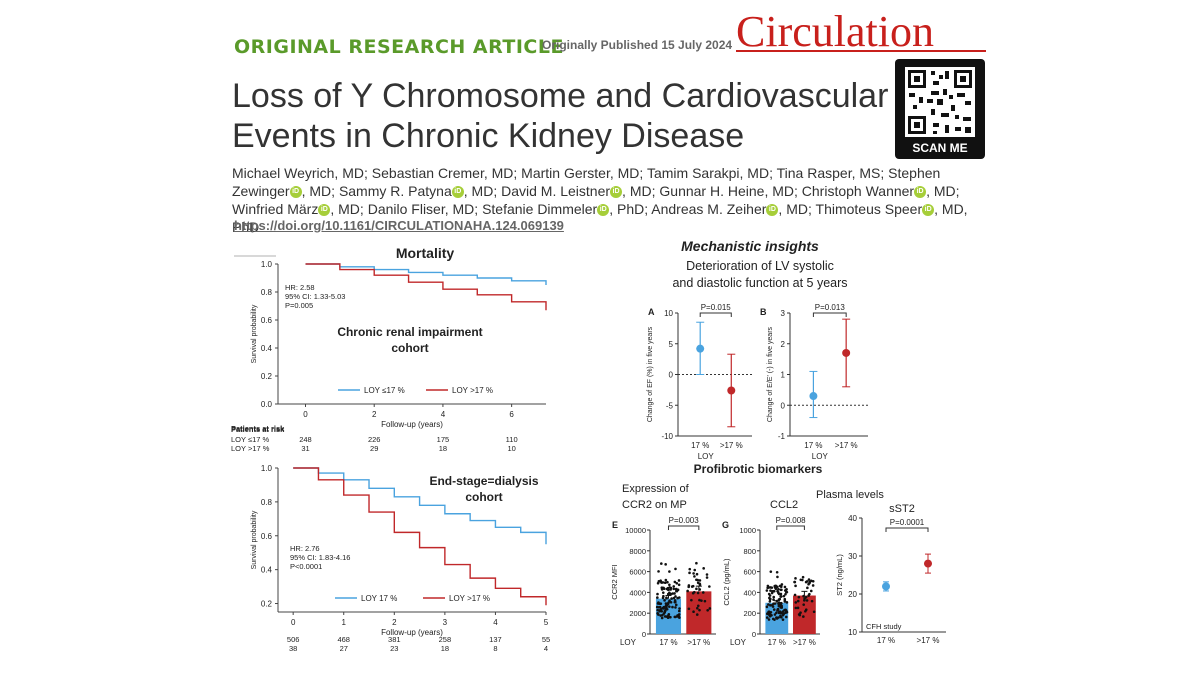  Describe the element at coordinates (728, 191) in the screenshot. I see `author-name: Gunnar H. Heine, MD;` at that location.